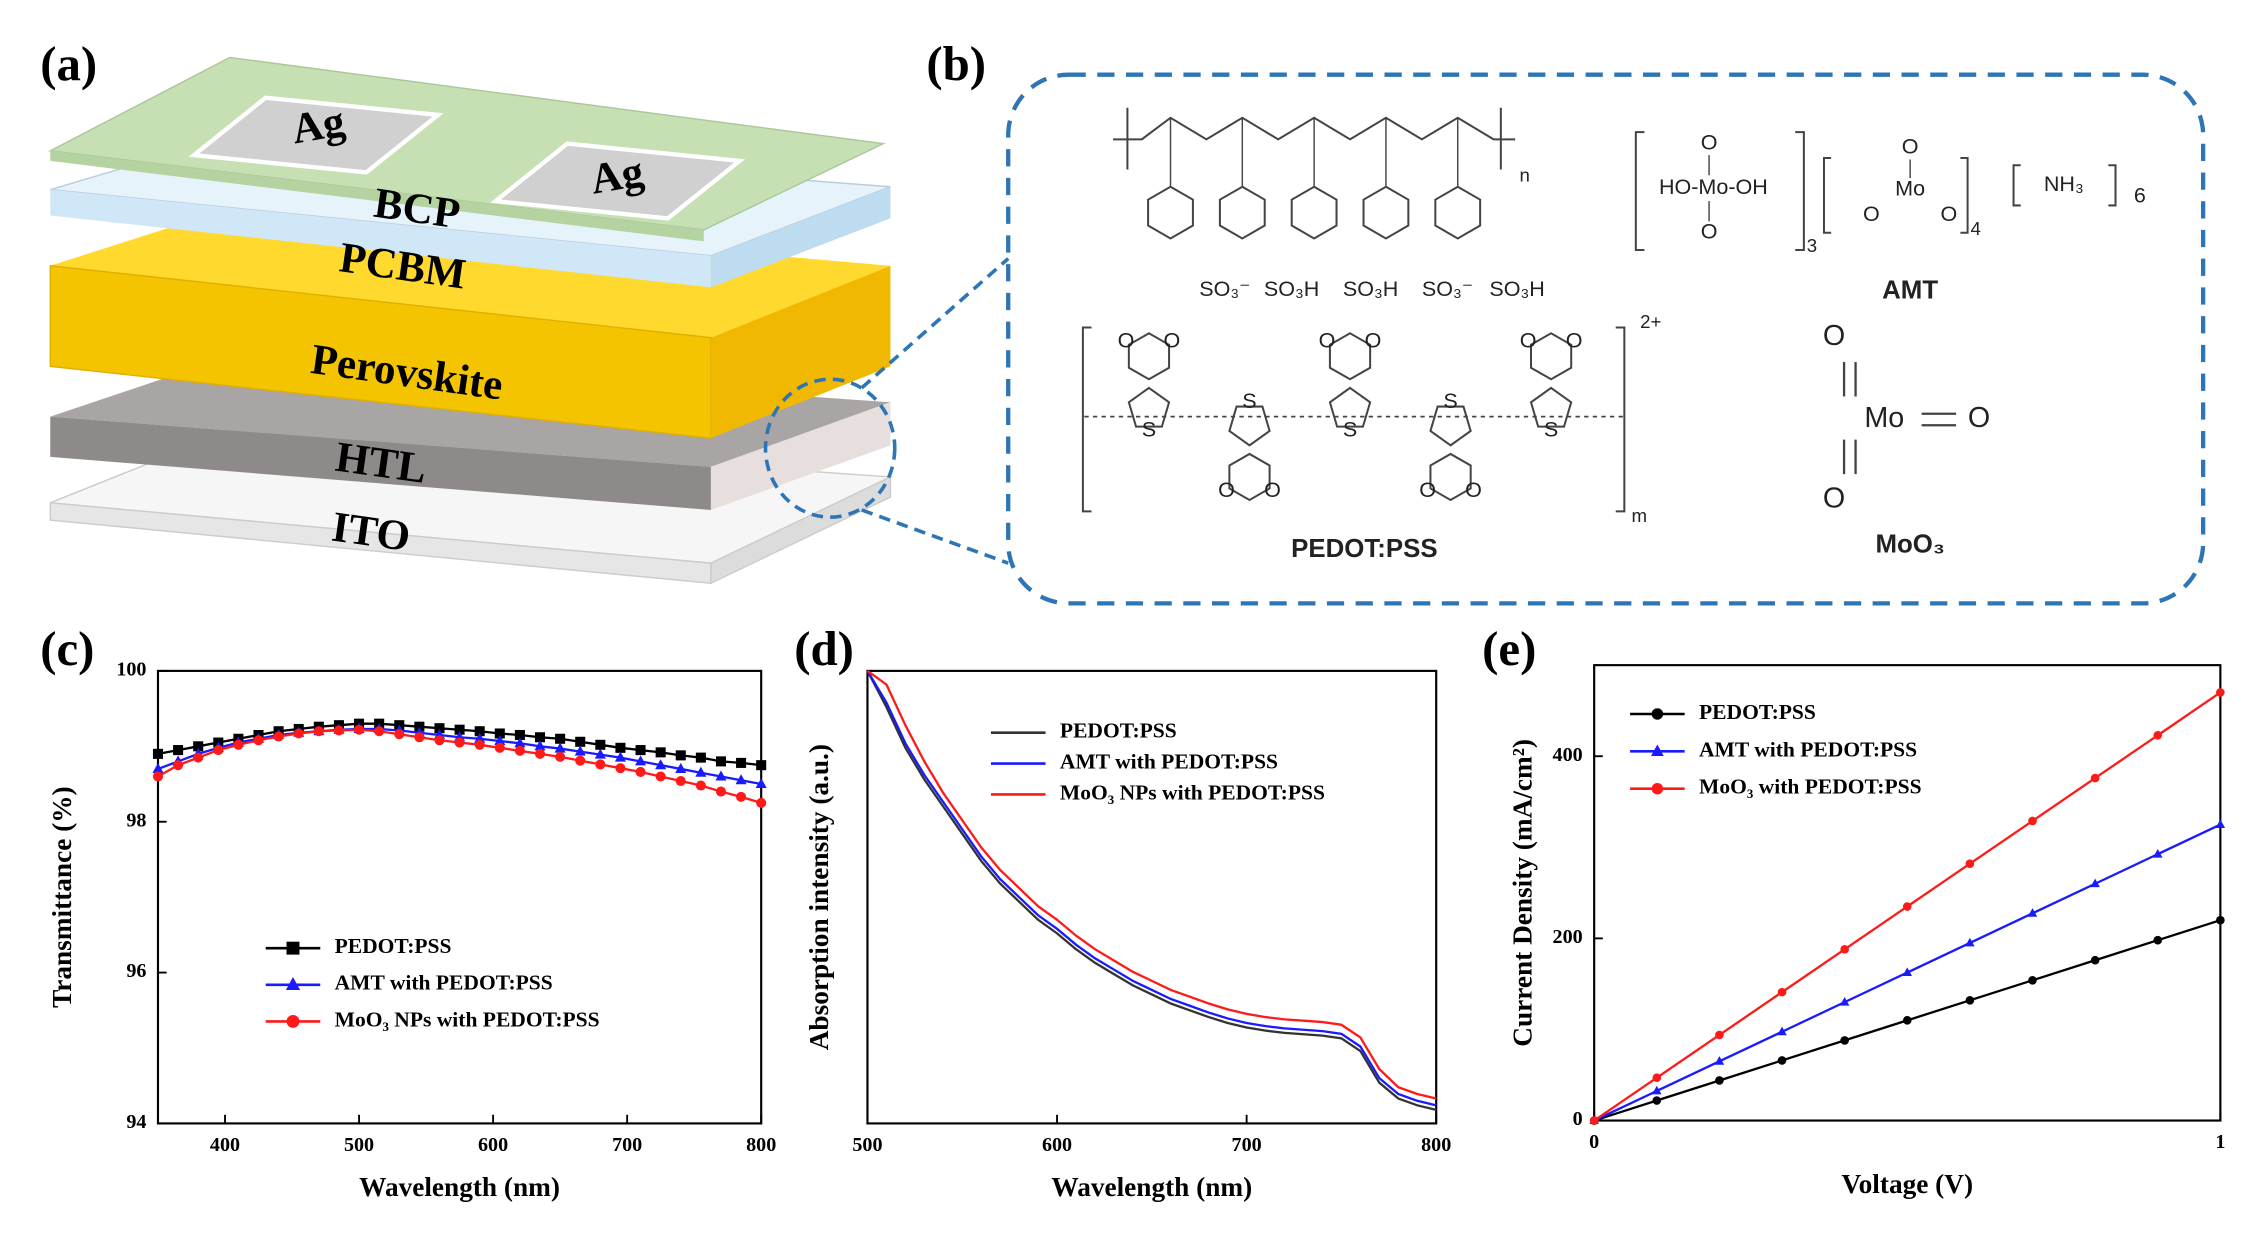 The width and height of the screenshot is (2252, 1257). I want to click on legend-label: MoO₃ NPs with PEDOT:PSS, so click(1192, 792).